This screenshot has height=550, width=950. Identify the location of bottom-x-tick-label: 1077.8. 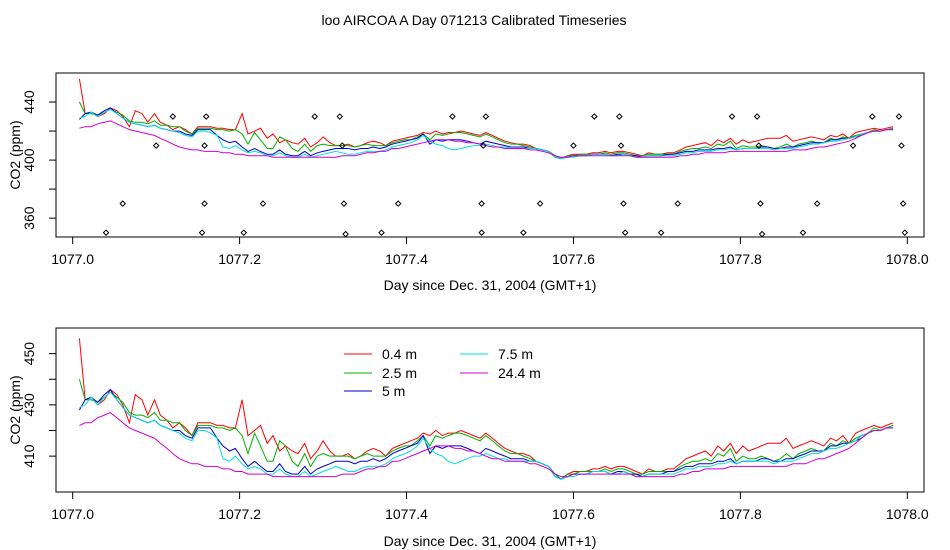
(740, 514).